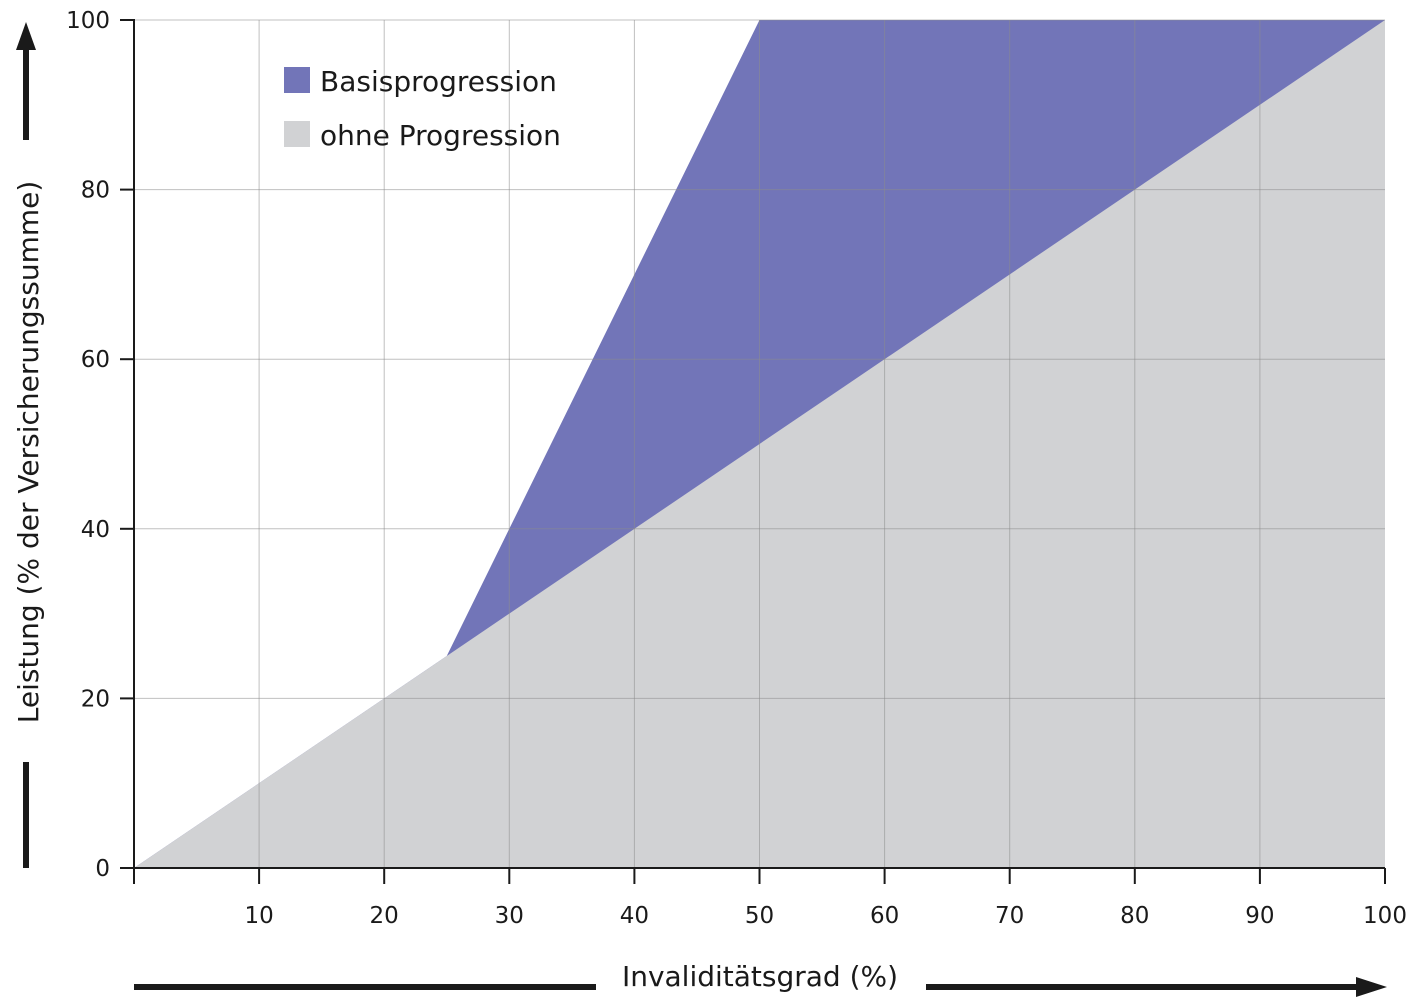 The width and height of the screenshot is (1427, 999). What do you see at coordinates (440, 135) in the screenshot?
I see `legend-label-ohne-progression: ohne Progression` at bounding box center [440, 135].